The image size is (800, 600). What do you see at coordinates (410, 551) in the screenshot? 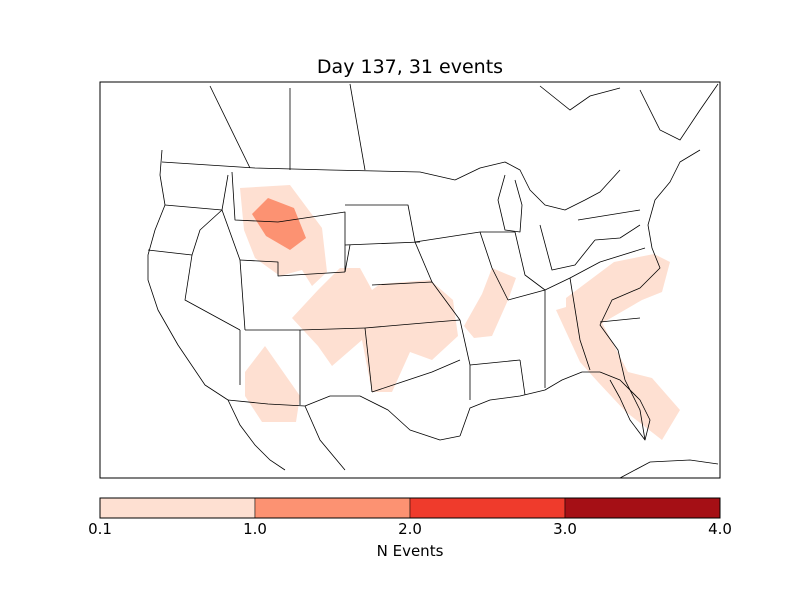
I see `colorbar-label: N Events` at bounding box center [410, 551].